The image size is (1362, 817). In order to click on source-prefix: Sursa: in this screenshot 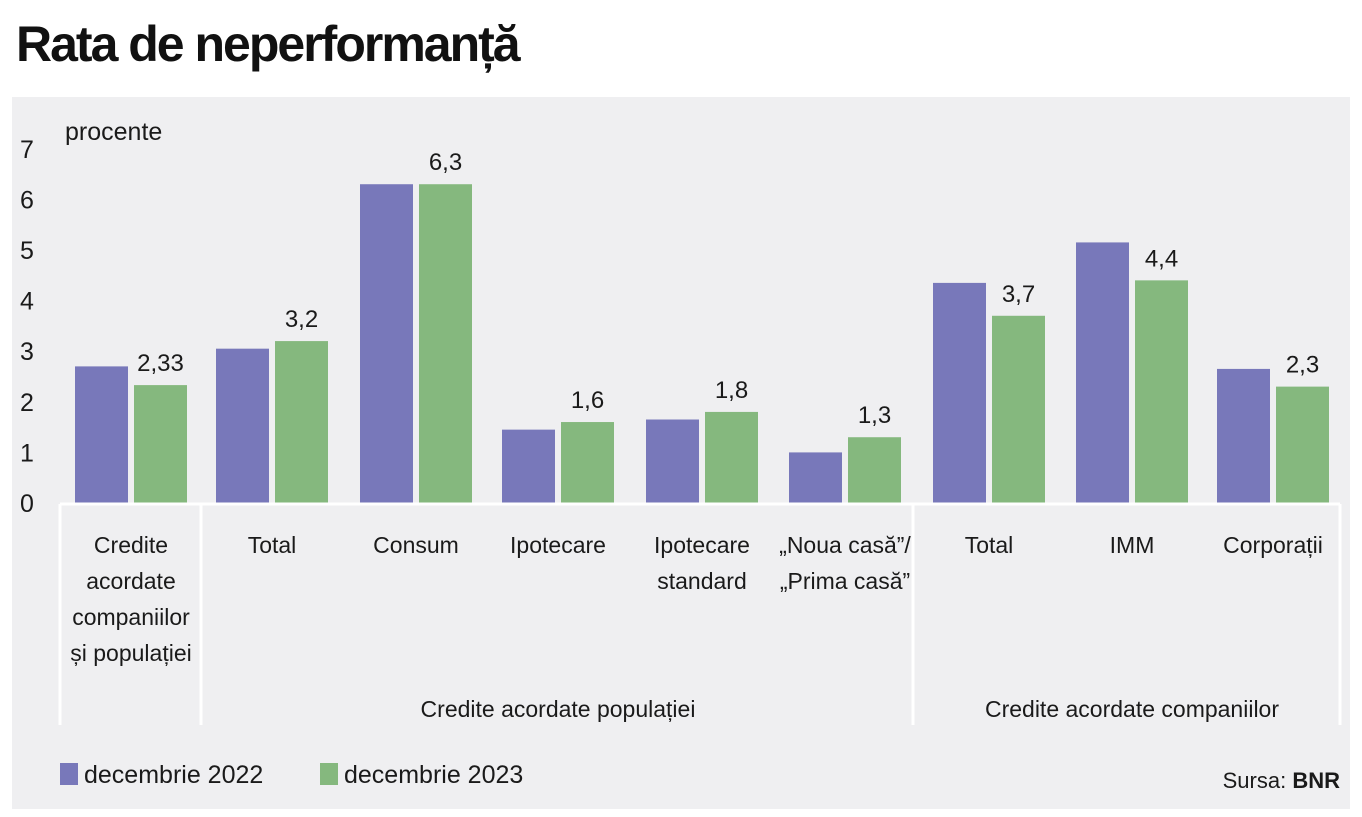, I will do `click(1258, 780)`.